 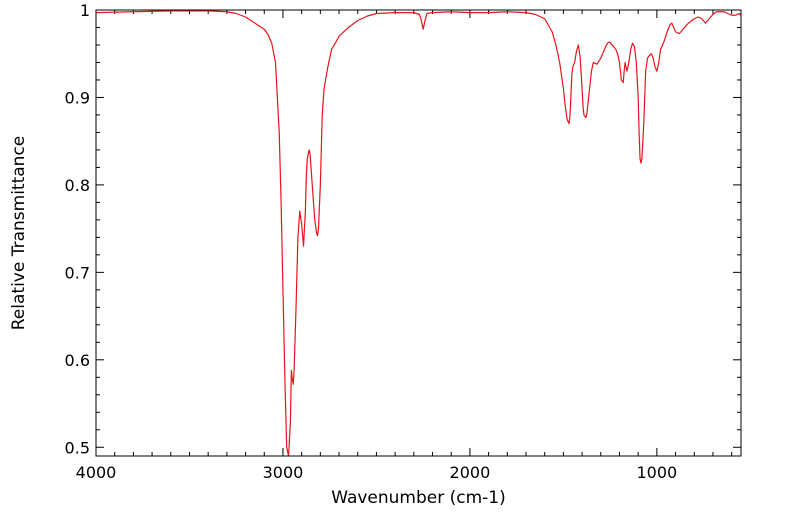 I want to click on y-tick-label: 0.9, so click(x=77, y=97).